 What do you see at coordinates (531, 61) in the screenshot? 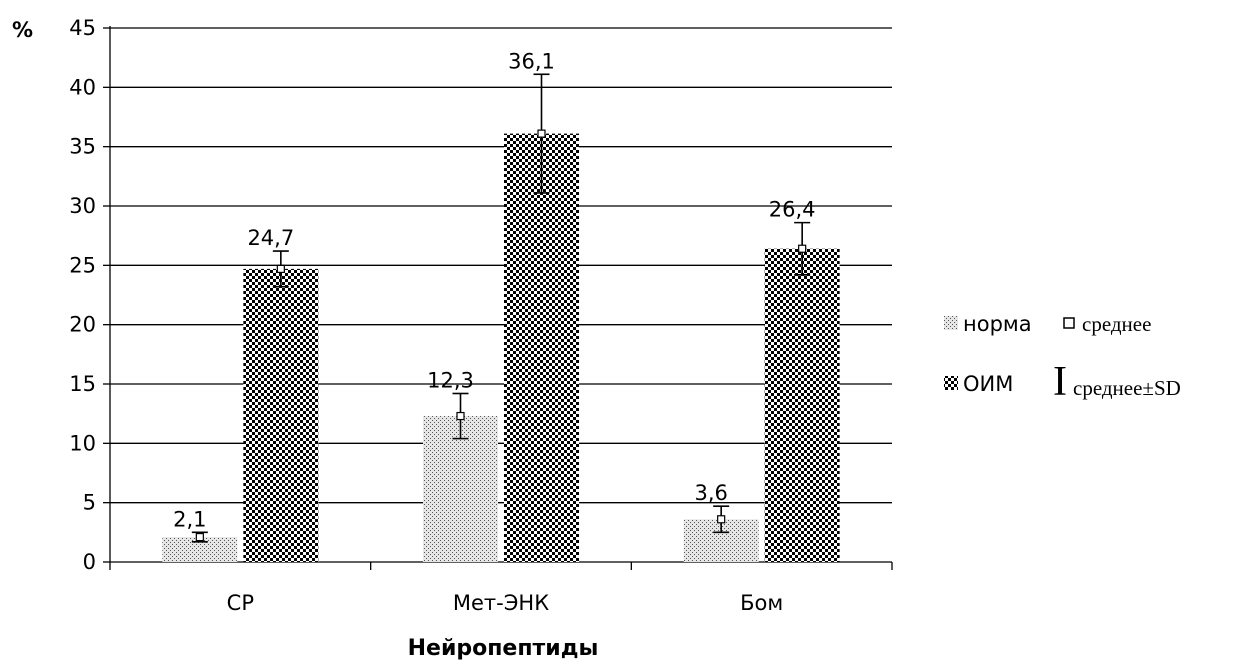
I see `data-label: 36,1` at bounding box center [531, 61].